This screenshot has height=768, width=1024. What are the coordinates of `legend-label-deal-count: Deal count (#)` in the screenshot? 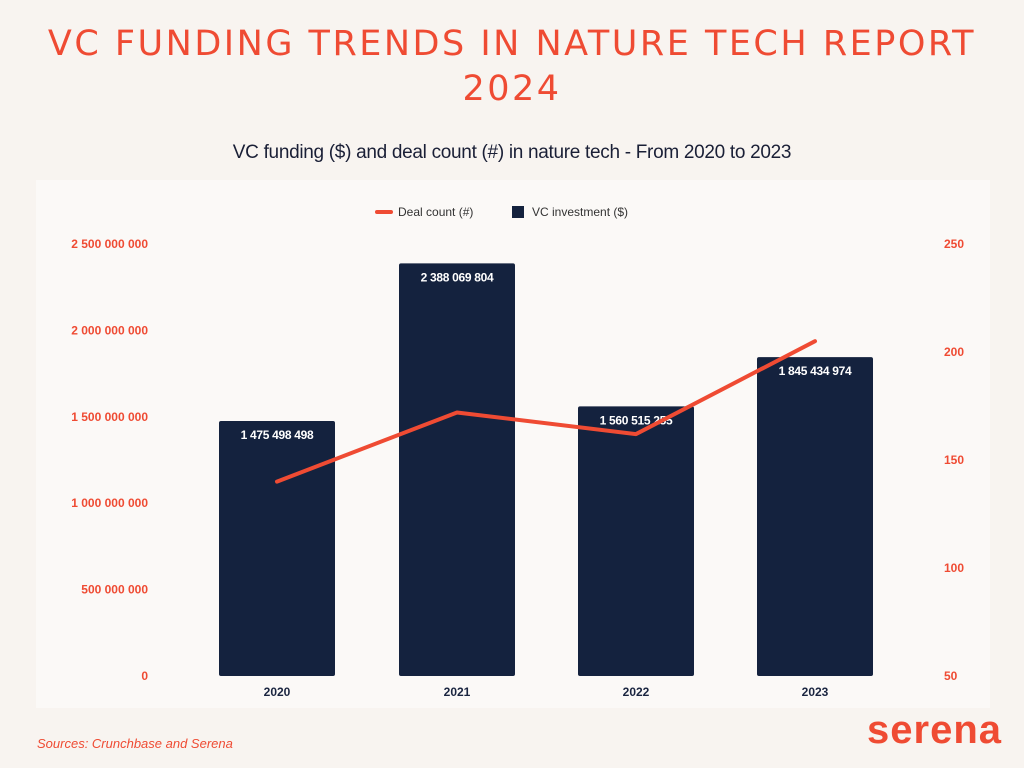 It's located at (435, 212).